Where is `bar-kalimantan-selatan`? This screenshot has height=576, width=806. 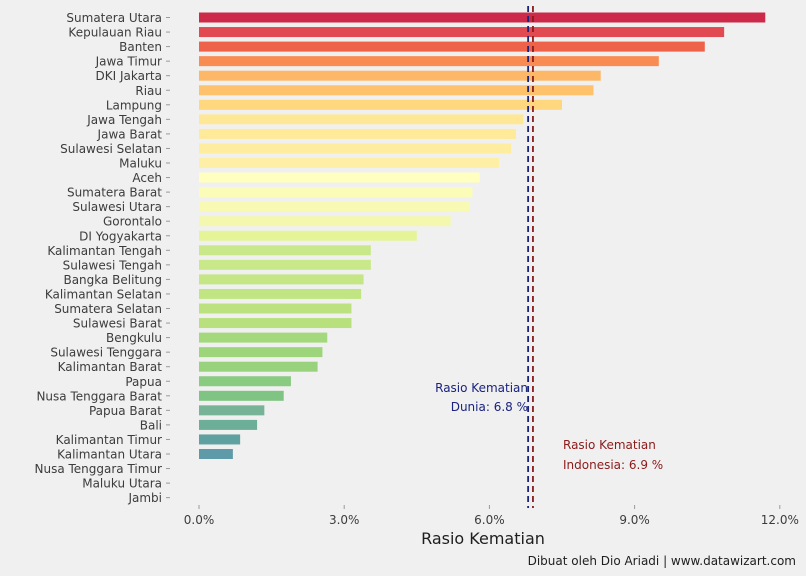 bar-kalimantan-selatan is located at coordinates (280, 293).